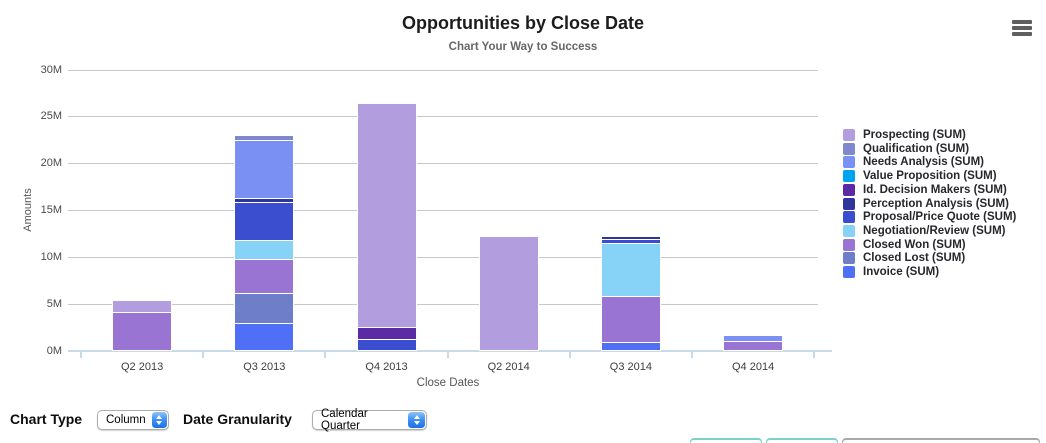  I want to click on y-tick-label: 20M, so click(51, 163).